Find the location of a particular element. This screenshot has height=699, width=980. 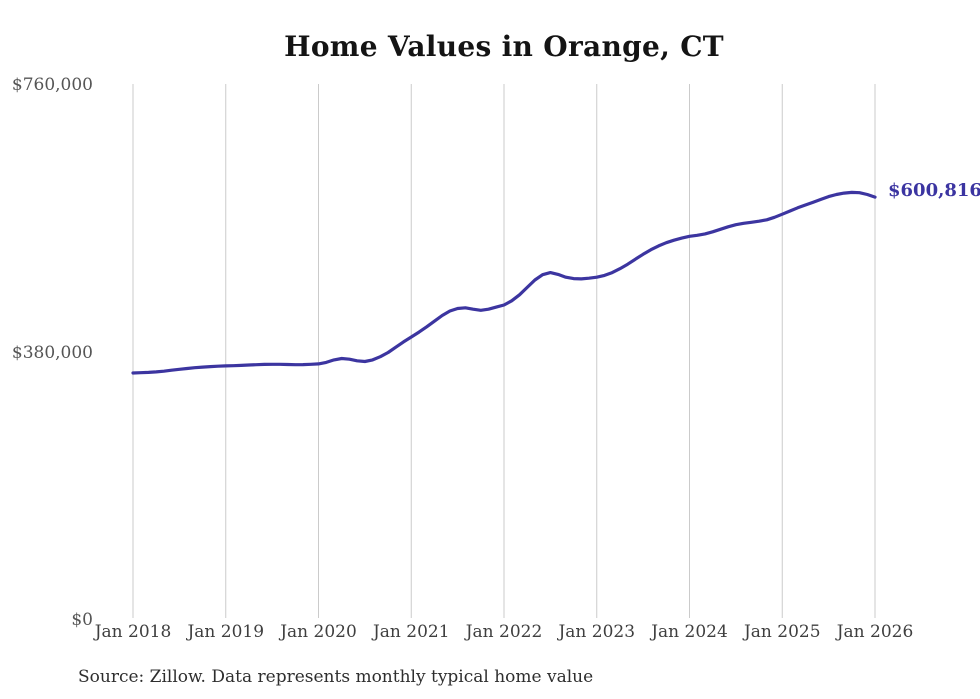

x-axis-tick-label: Jan 2025 is located at coordinates (782, 632).